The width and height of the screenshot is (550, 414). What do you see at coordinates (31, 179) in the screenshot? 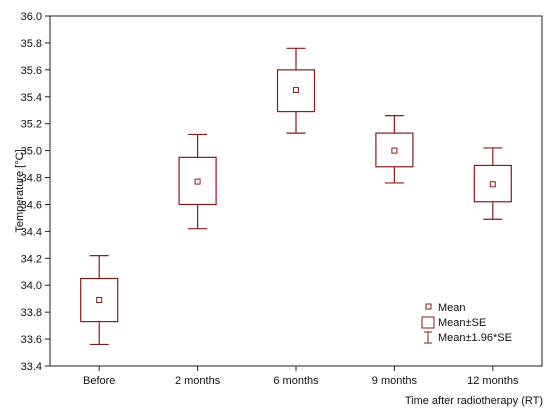
I see `y-tick-label: 34.8` at bounding box center [31, 179].